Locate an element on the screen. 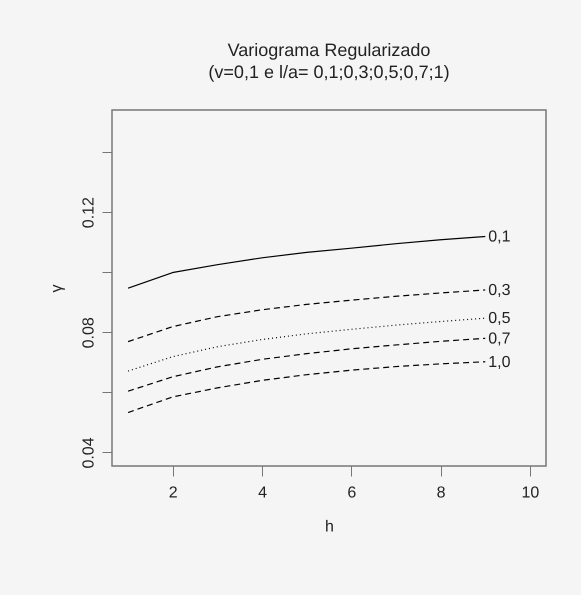 This screenshot has height=595, width=581. series-label: 0,3 is located at coordinates (499, 290).